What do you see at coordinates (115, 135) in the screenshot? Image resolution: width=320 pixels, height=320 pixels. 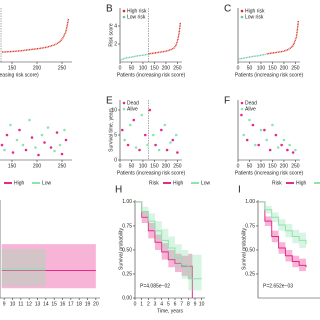 I see `y-tick-label: 5` at bounding box center [115, 135].